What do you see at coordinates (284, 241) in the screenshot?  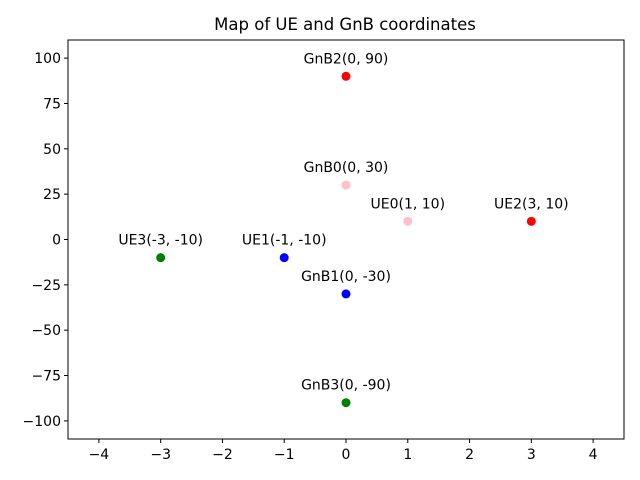 I see `point-label: UE1(-1, -10)` at bounding box center [284, 241].